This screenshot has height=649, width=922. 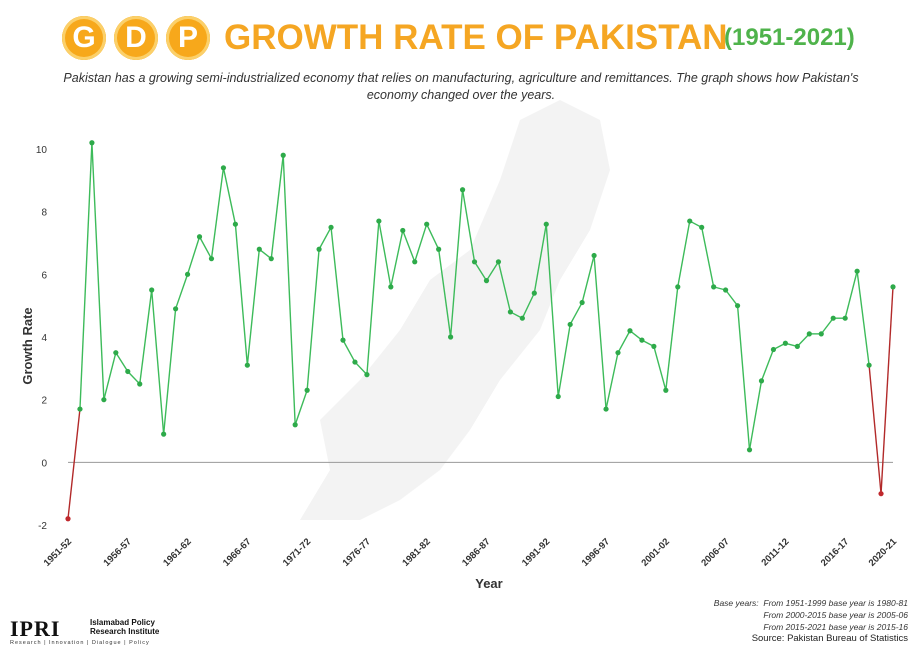 What do you see at coordinates (835, 603) in the screenshot?
I see `base-year-note-1: From 1951-1999 base year is 1980-81` at bounding box center [835, 603].